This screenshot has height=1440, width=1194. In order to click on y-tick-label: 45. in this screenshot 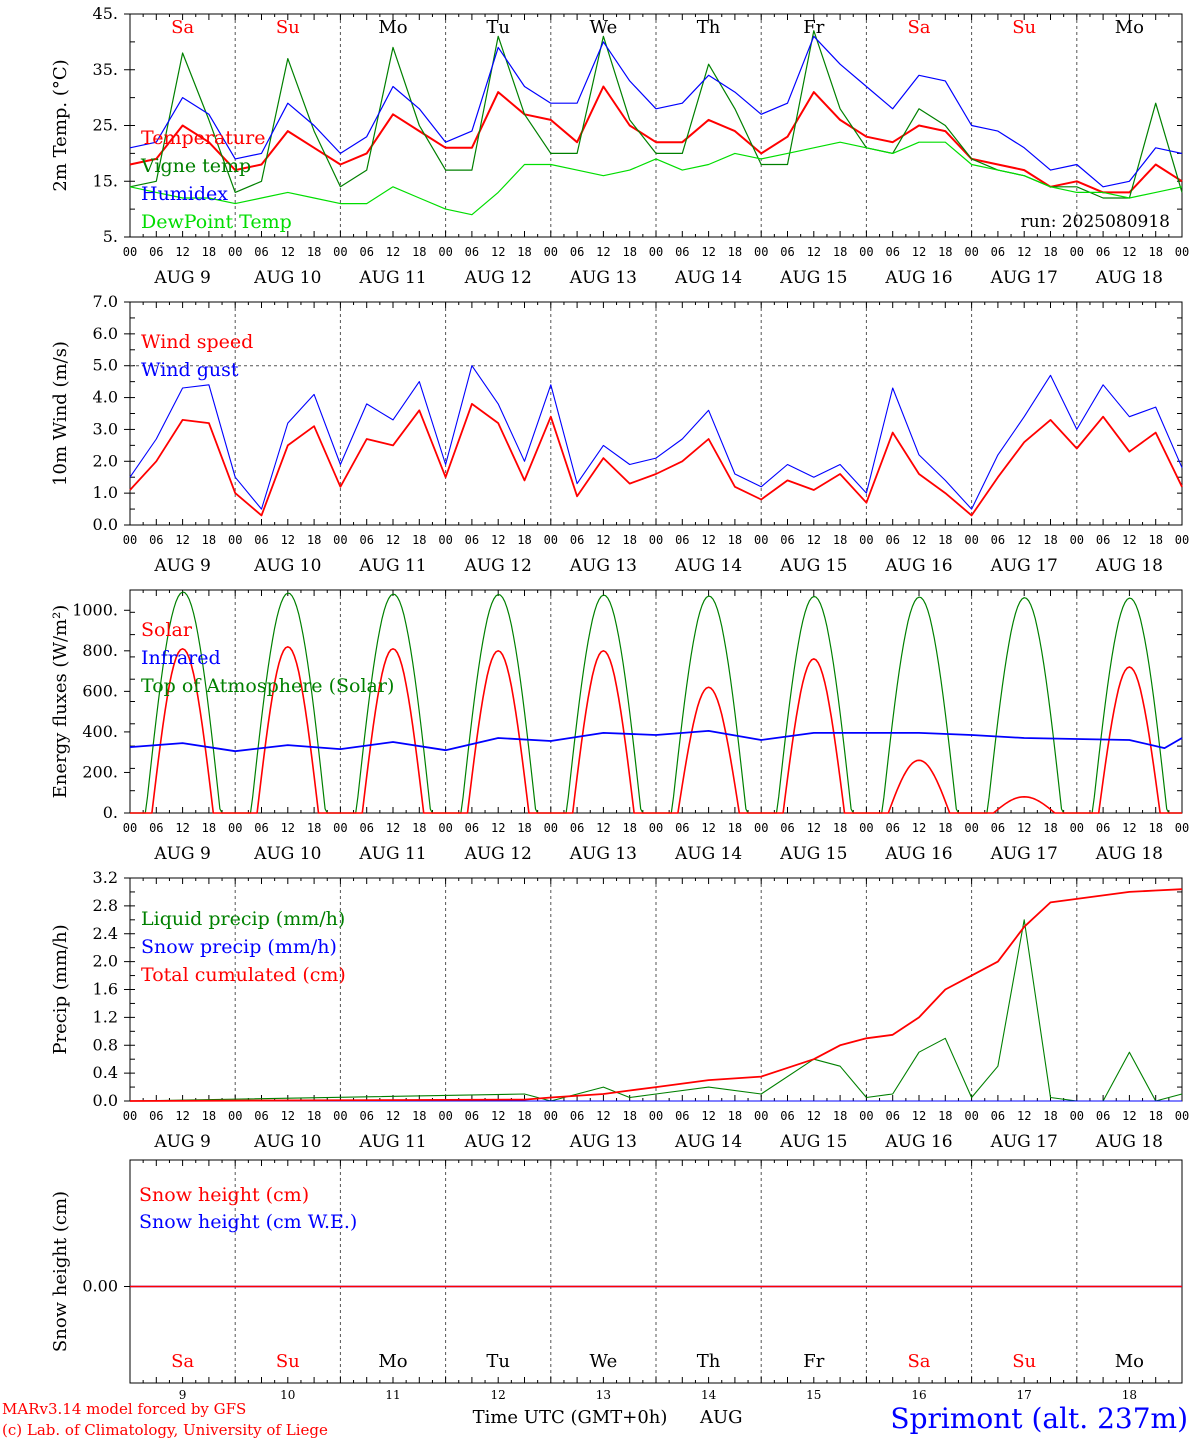, I will do `click(105, 13)`.